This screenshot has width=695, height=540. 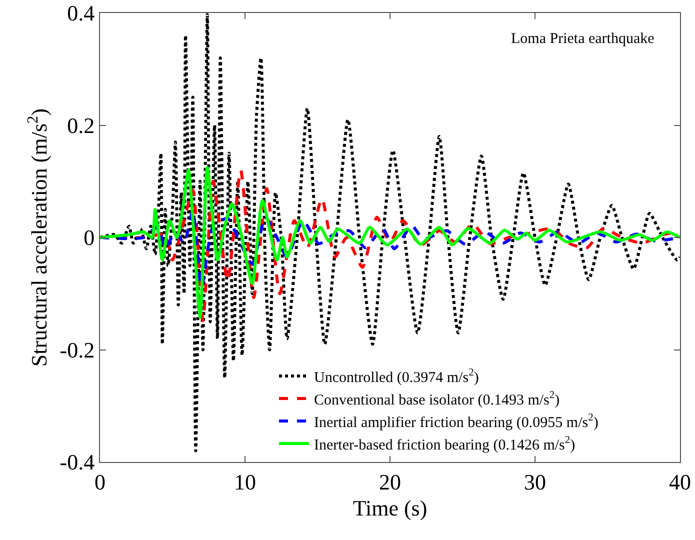 I want to click on y-tick-label: 0.4, so click(x=81, y=13).